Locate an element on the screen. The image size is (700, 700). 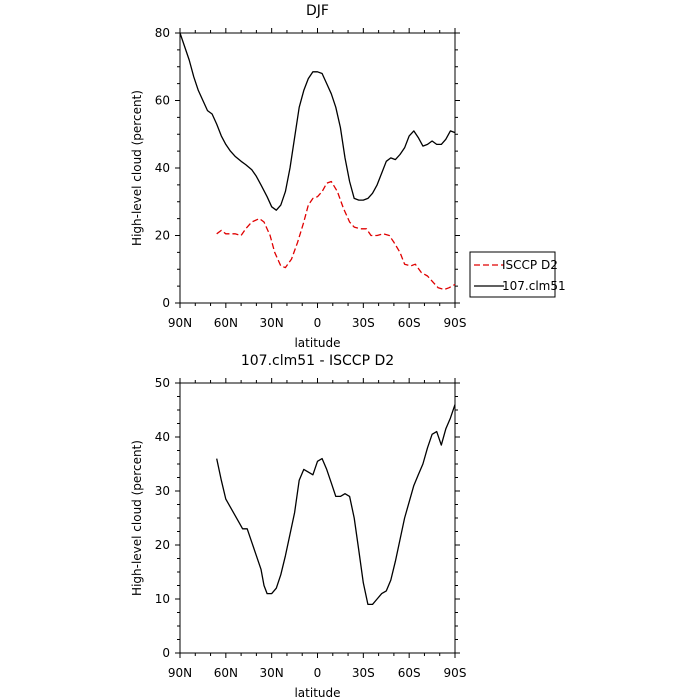
legend-box is located at coordinates (512, 274).